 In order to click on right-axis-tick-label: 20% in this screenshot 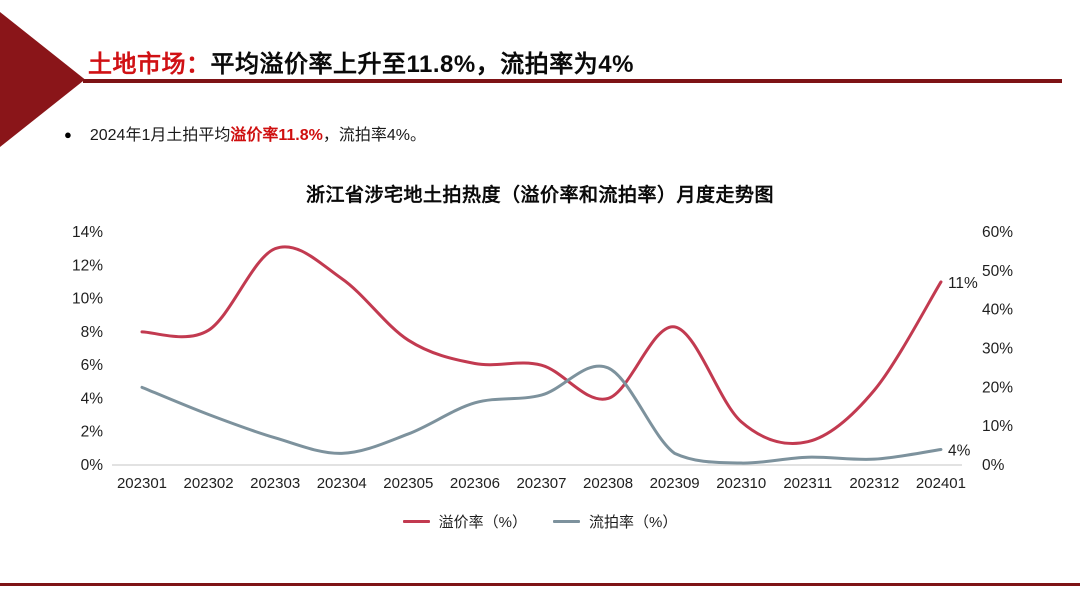, I will do `click(997, 387)`.